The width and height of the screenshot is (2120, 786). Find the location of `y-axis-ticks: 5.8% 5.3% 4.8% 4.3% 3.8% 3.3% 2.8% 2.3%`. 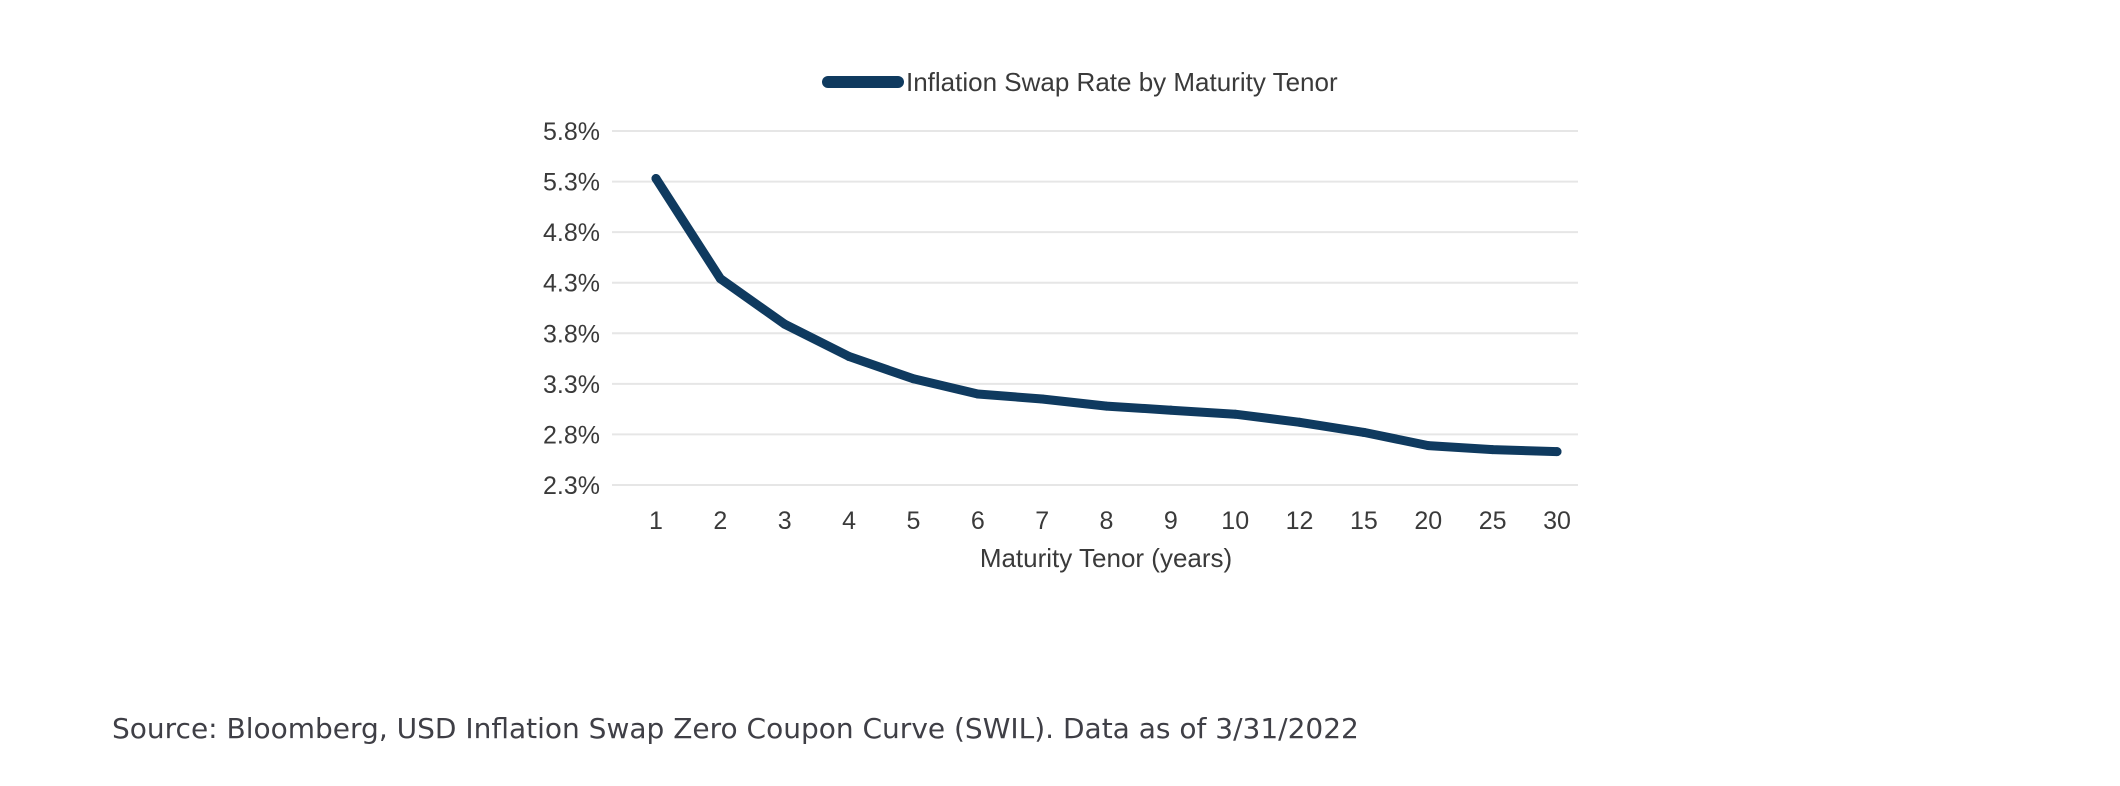

y-axis-ticks: 5.8% 5.3% 4.8% 4.3% 3.8% 3.3% 2.8% 2.3% is located at coordinates (571, 309).